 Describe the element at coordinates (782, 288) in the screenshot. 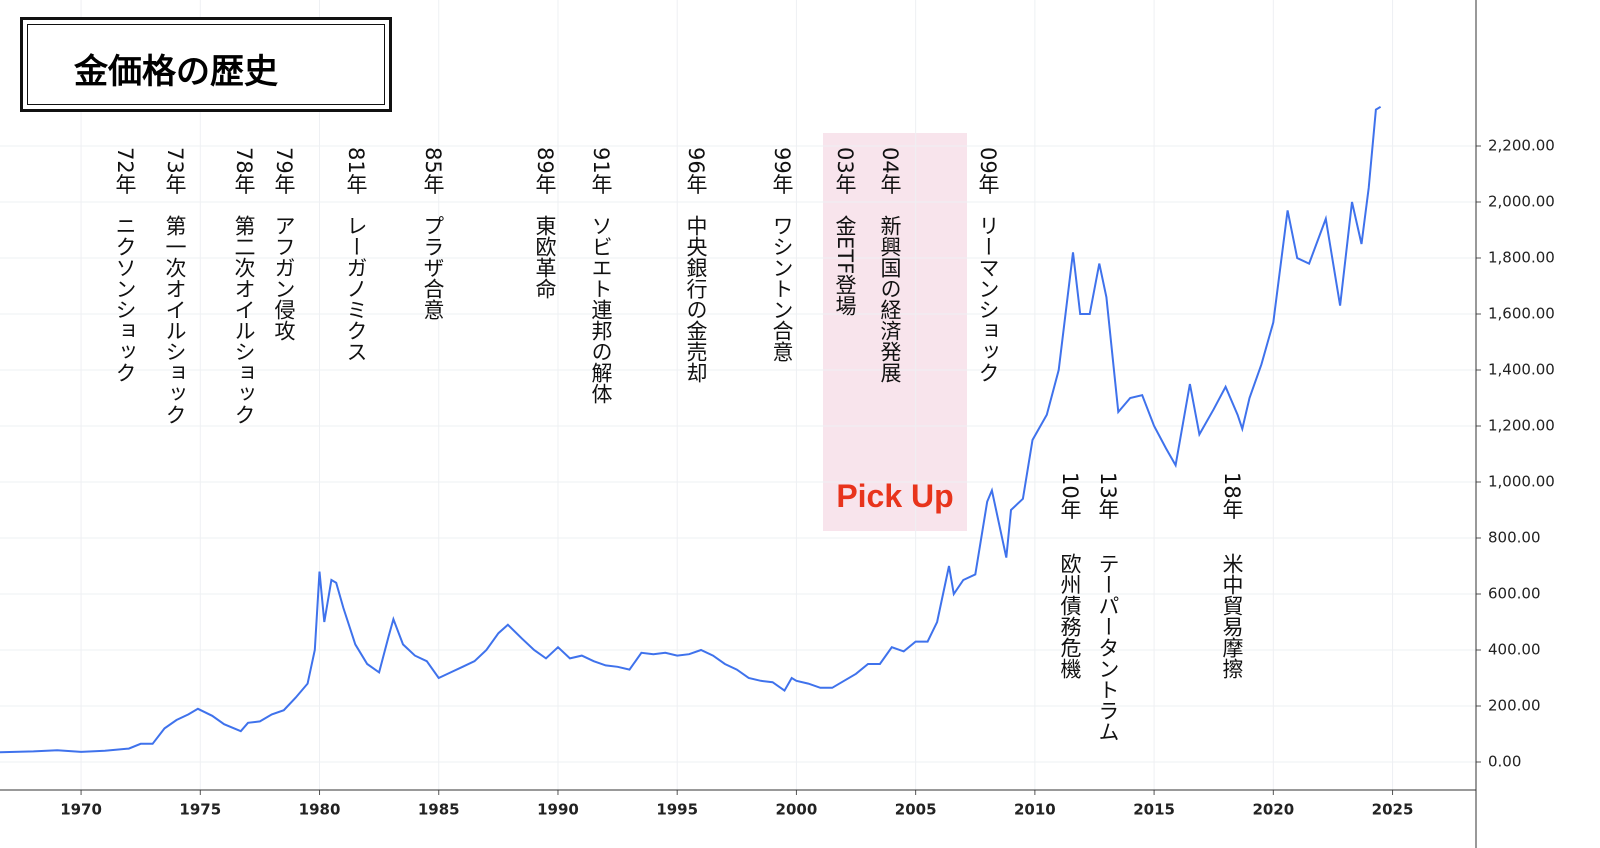

I see `annotation-event: ワシントン合意` at that location.